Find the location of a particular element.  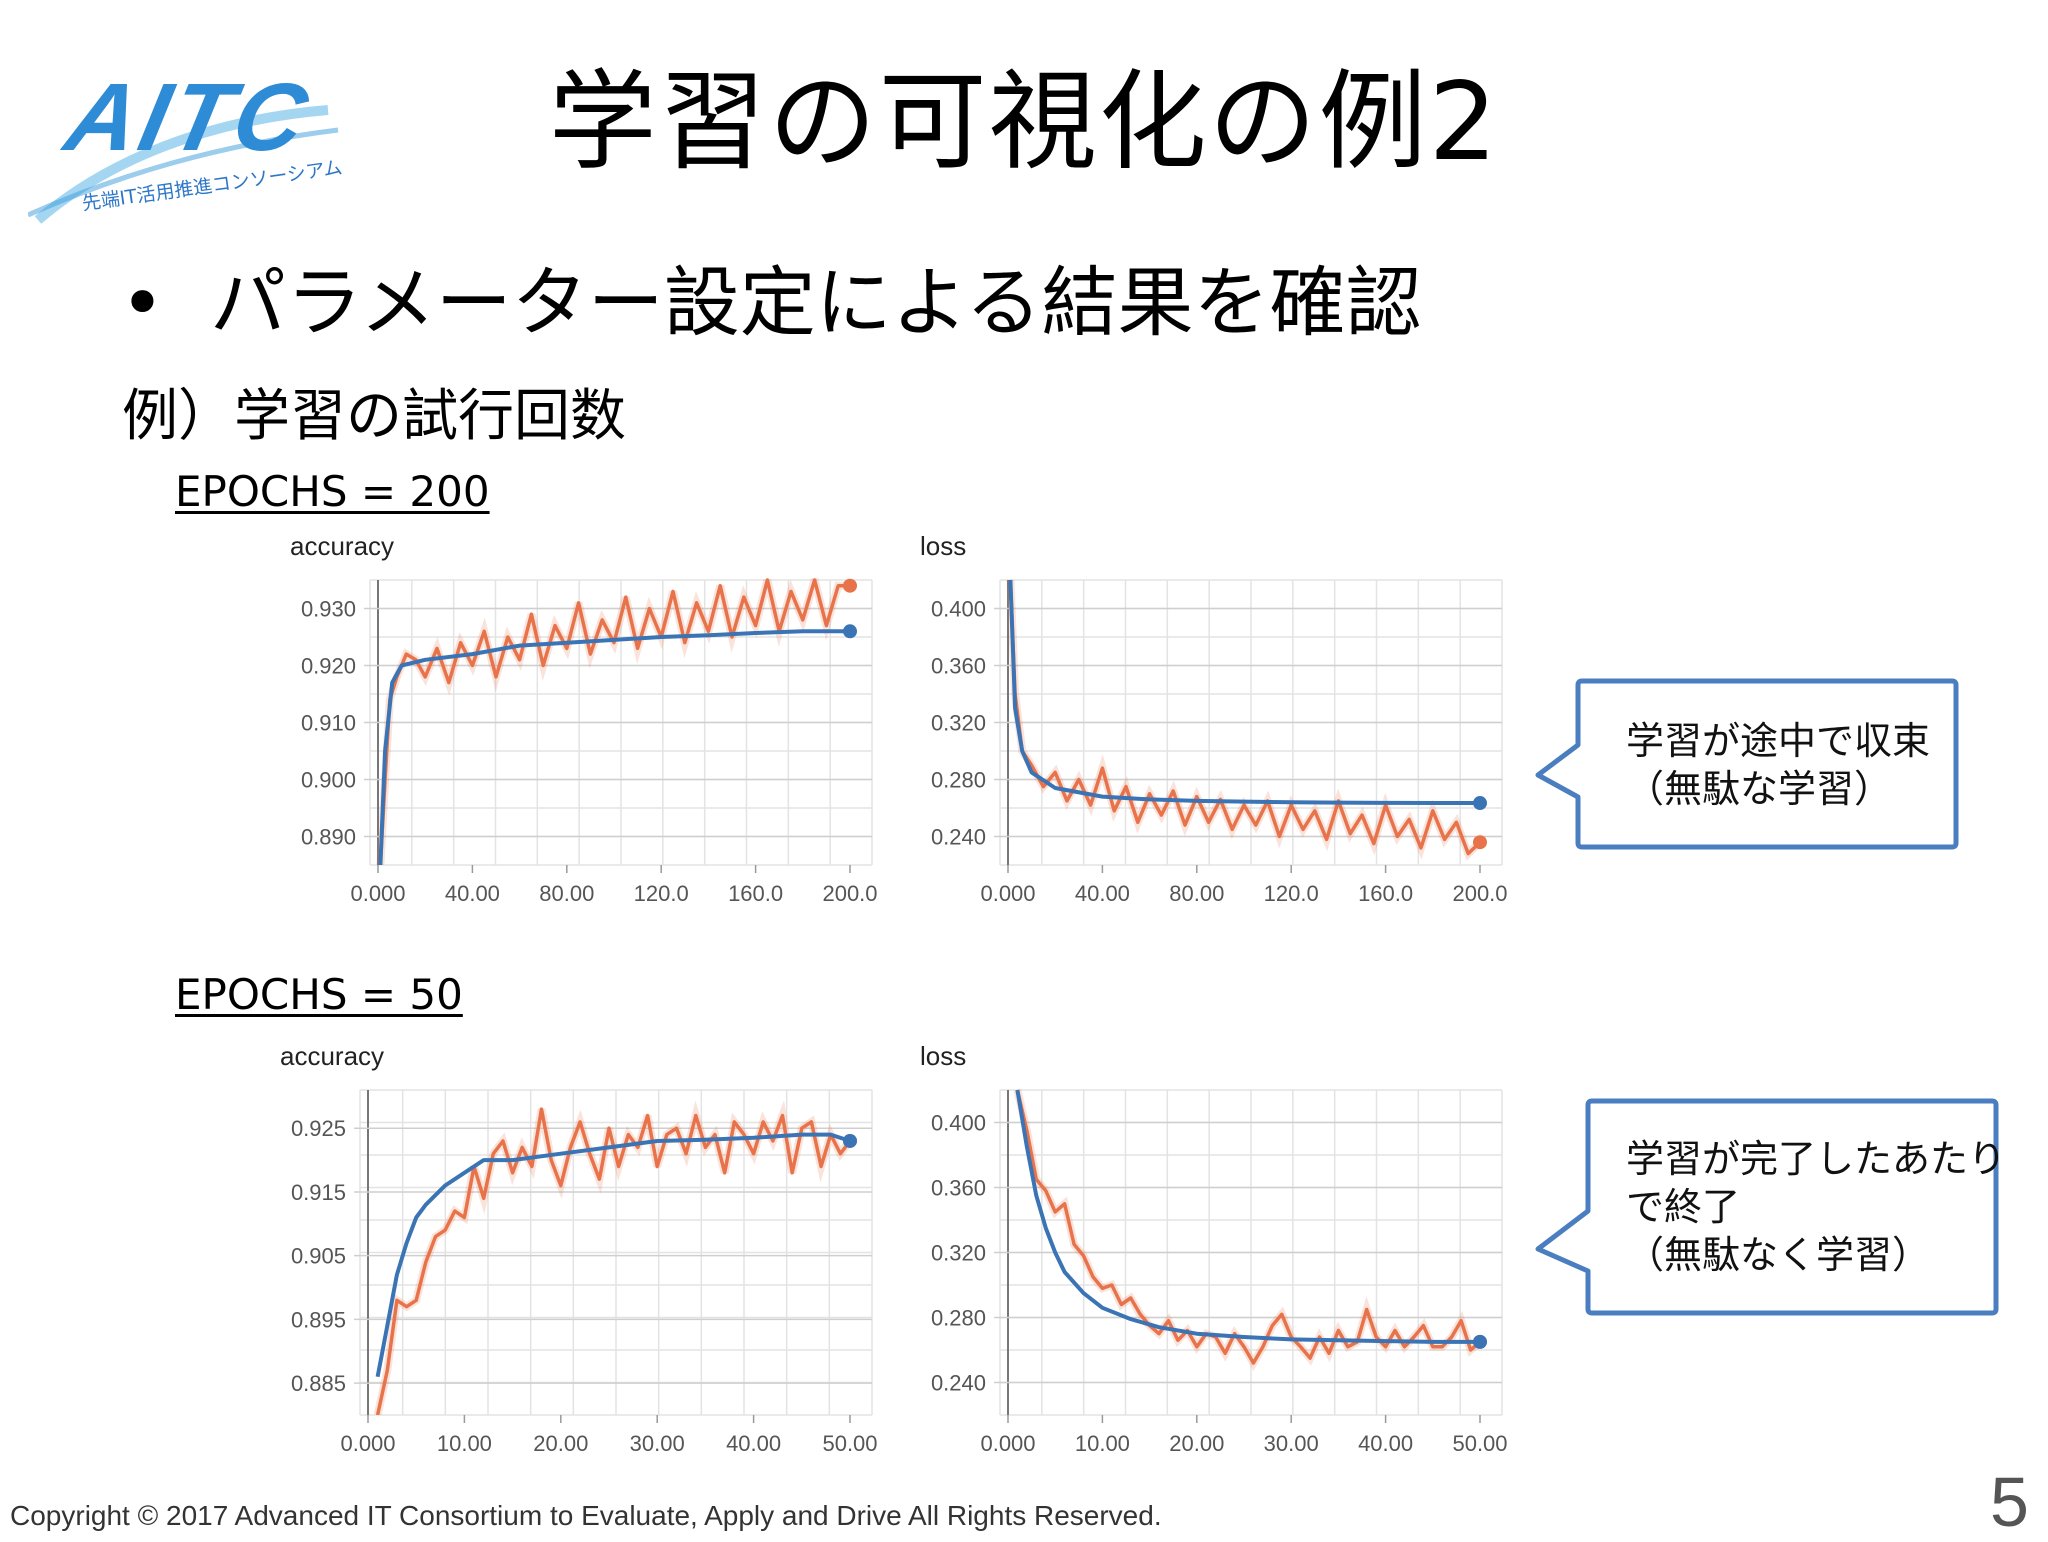

y-tick-label: 0.930 is located at coordinates (328, 609).